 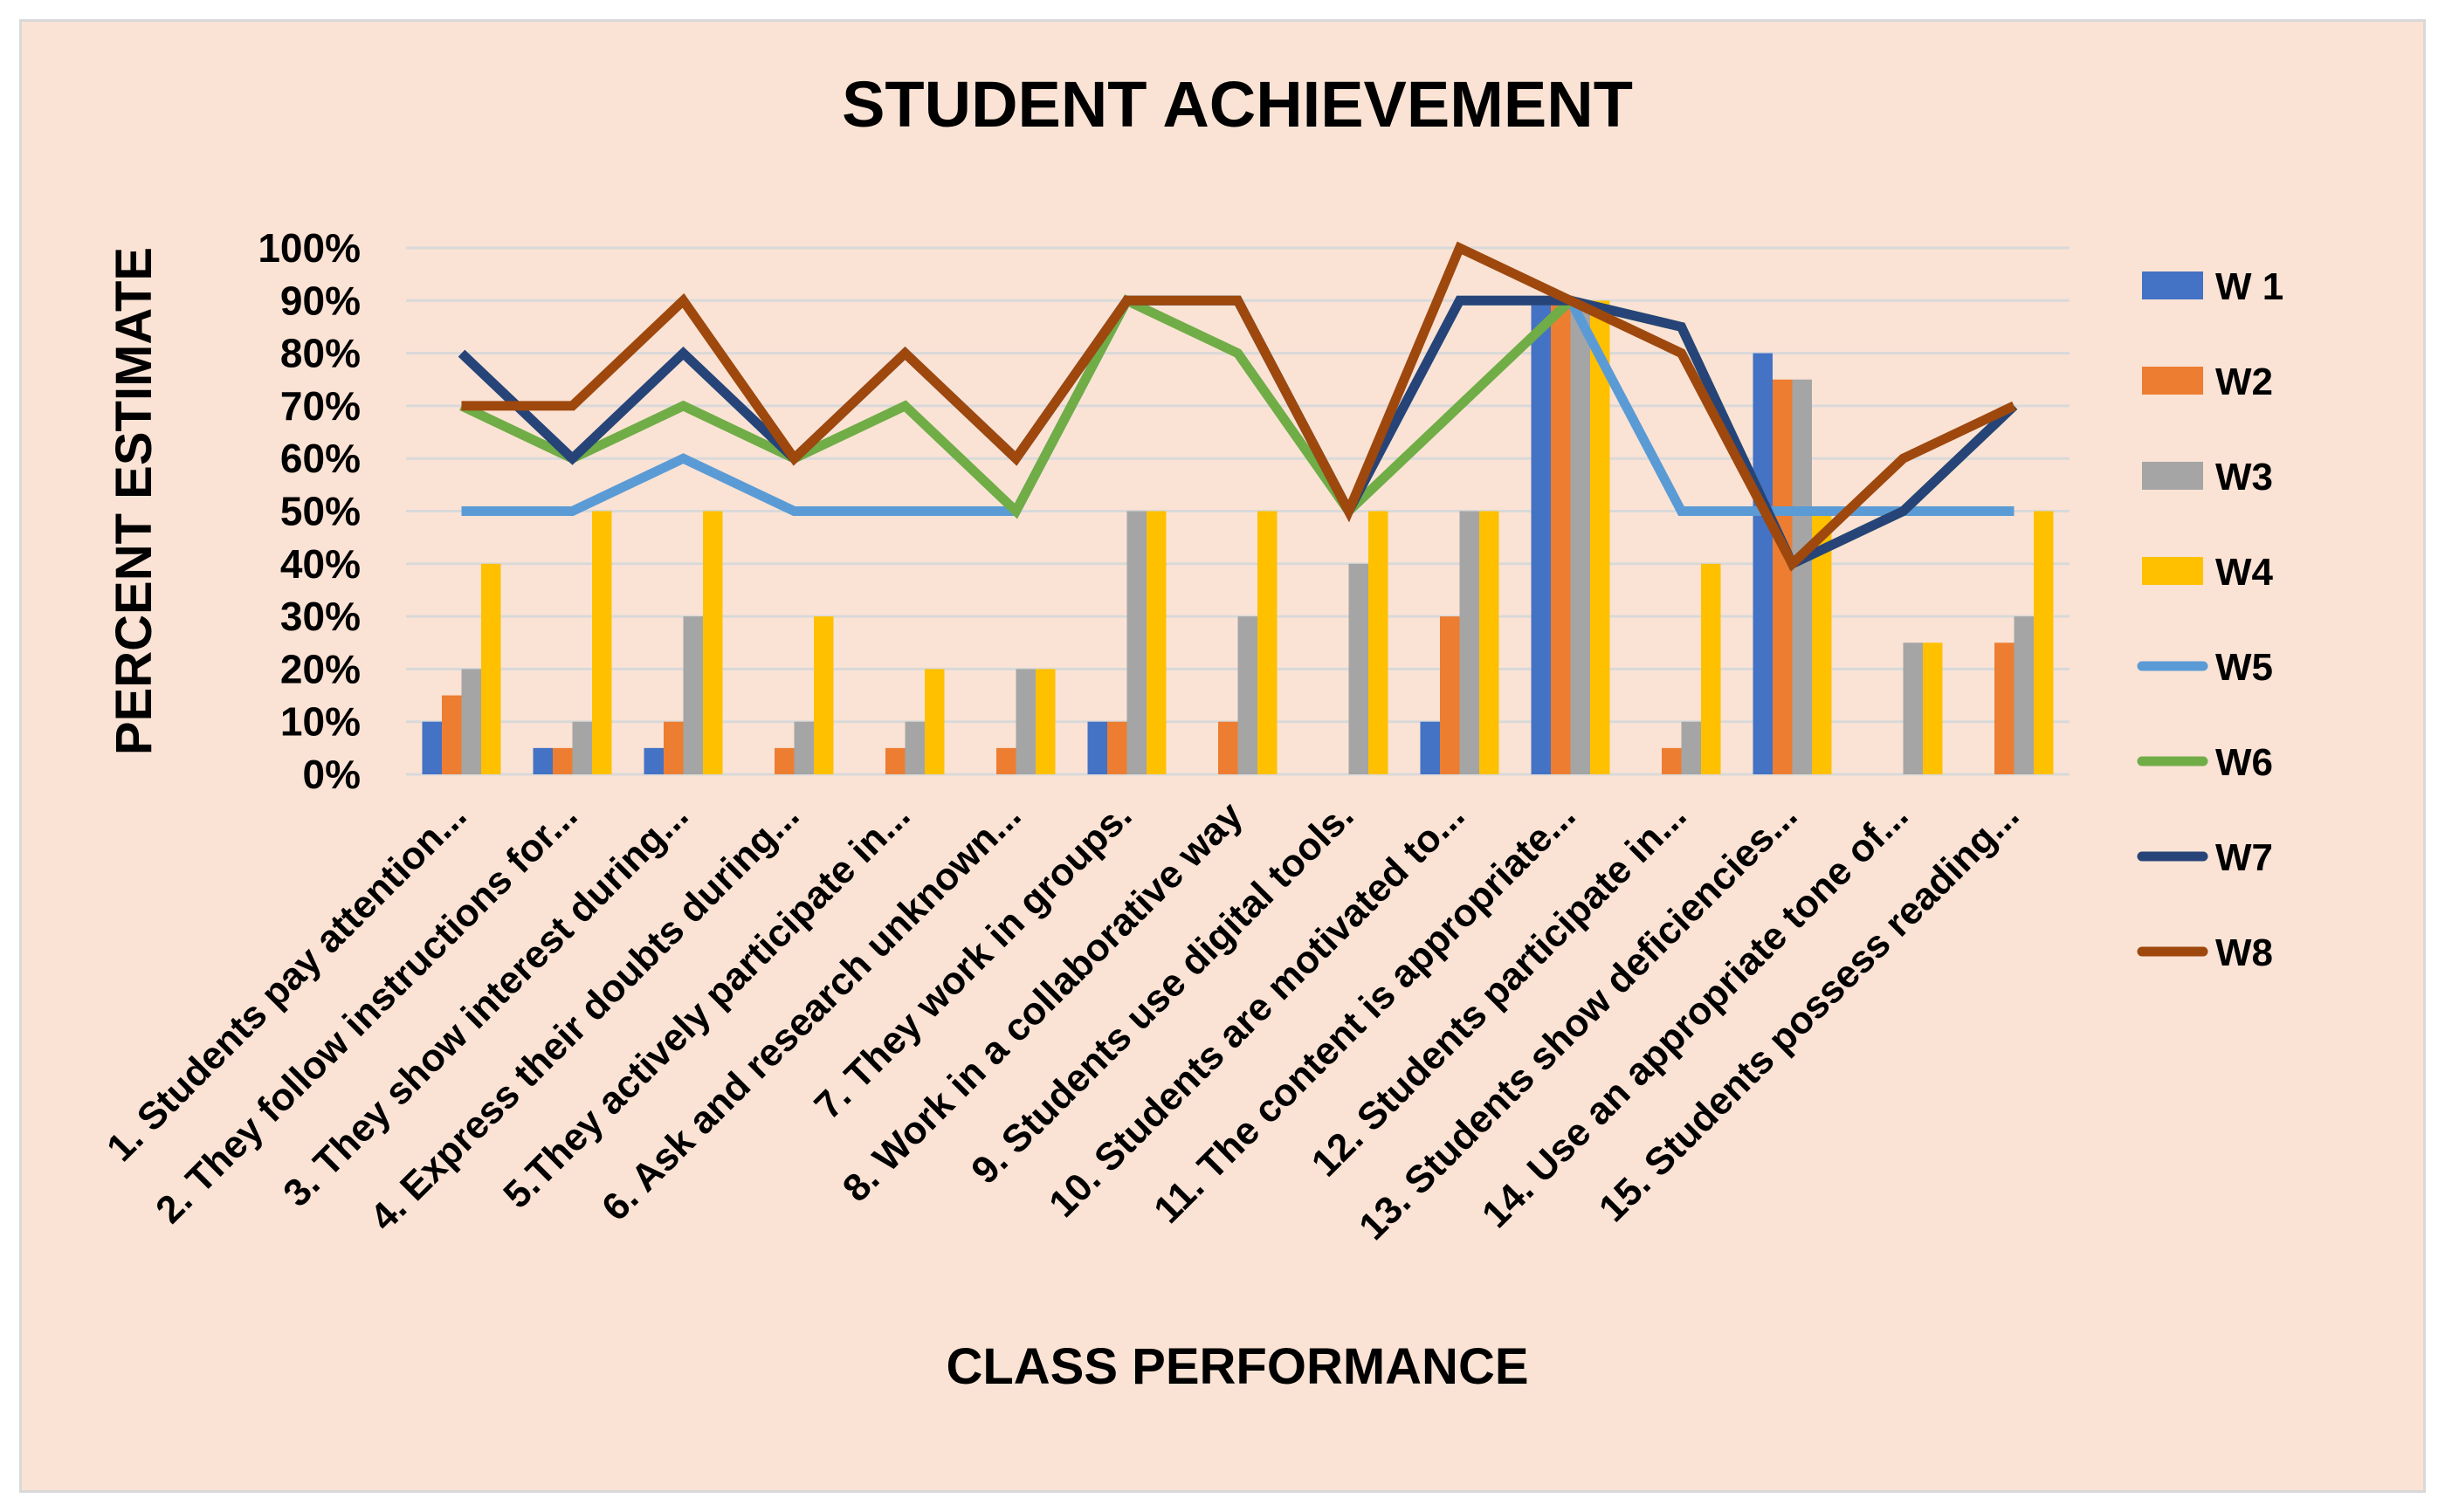 I want to click on y-tick-label: 50%, so click(x=320, y=512).